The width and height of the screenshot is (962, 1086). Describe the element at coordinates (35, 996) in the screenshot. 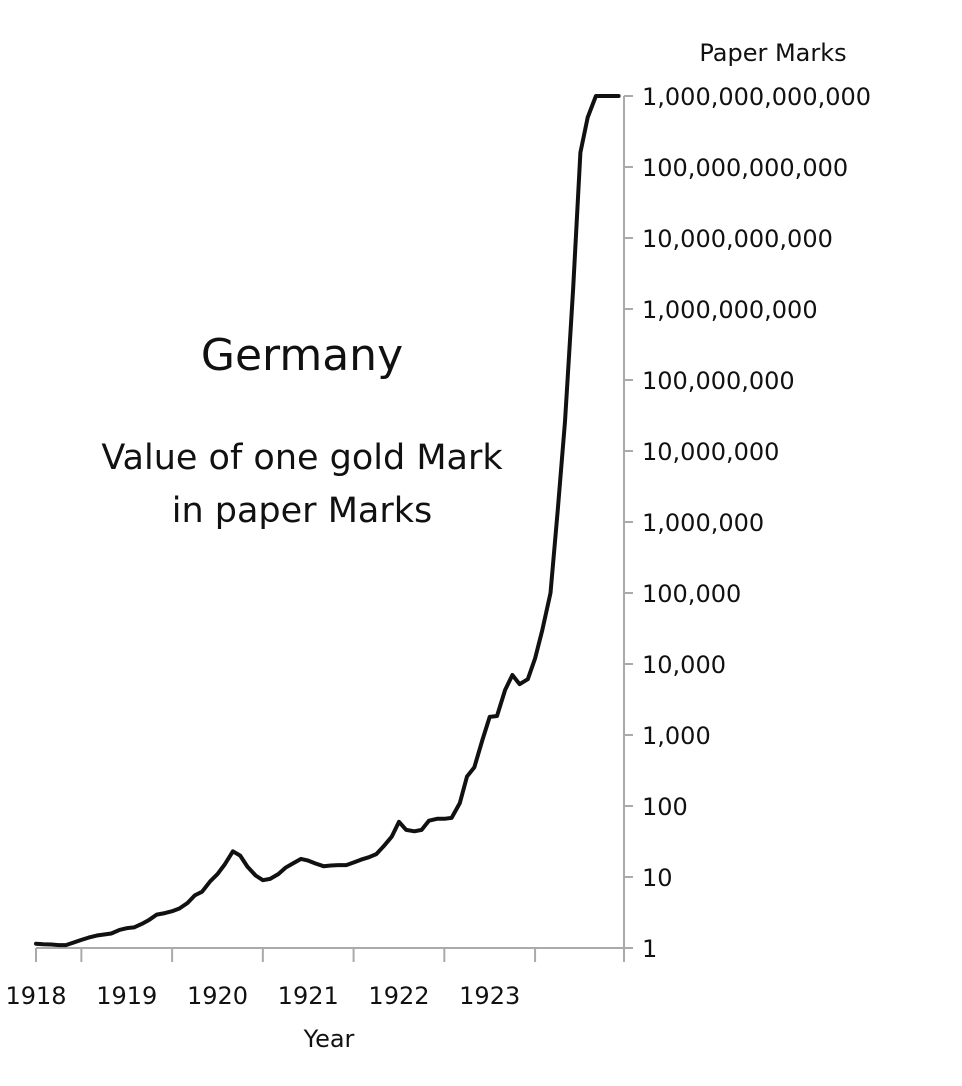

I see `x-tick-label: 1918` at that location.